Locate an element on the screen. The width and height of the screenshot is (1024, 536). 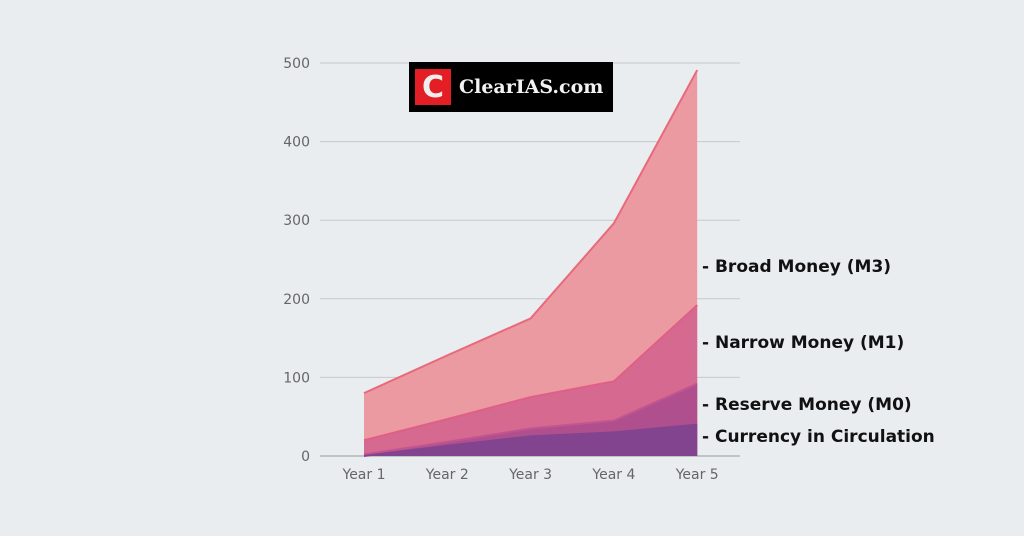
legend-label-currency: - Currency in Circulation is located at coordinates (818, 437).